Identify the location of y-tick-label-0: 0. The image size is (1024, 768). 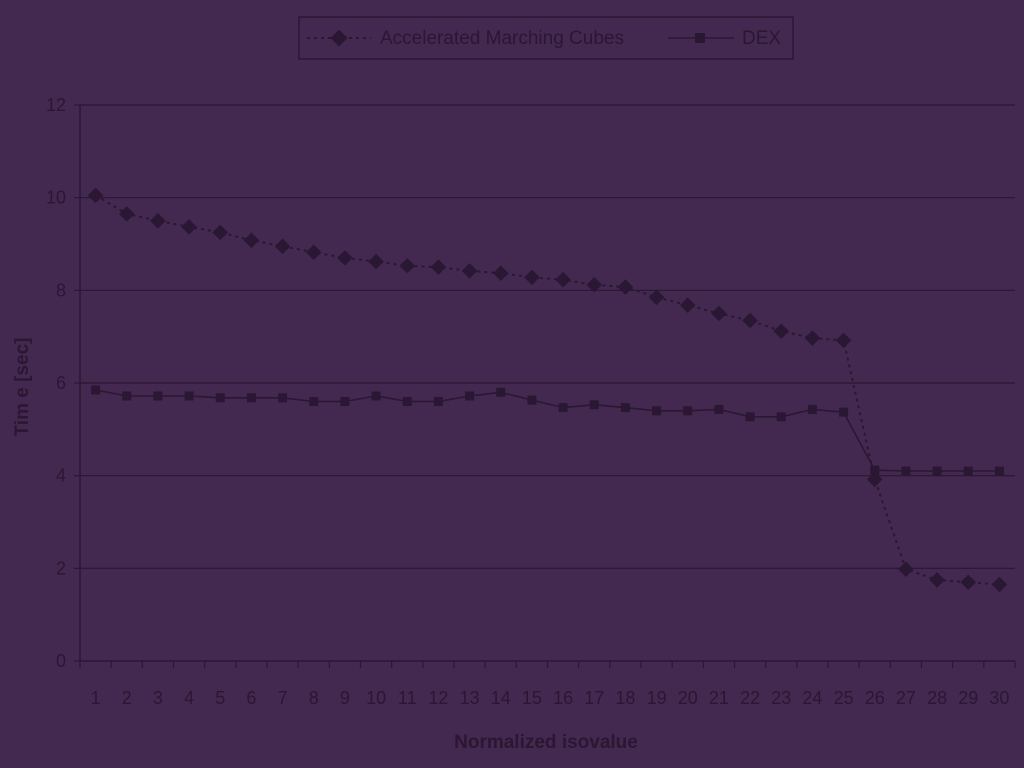
(61, 661).